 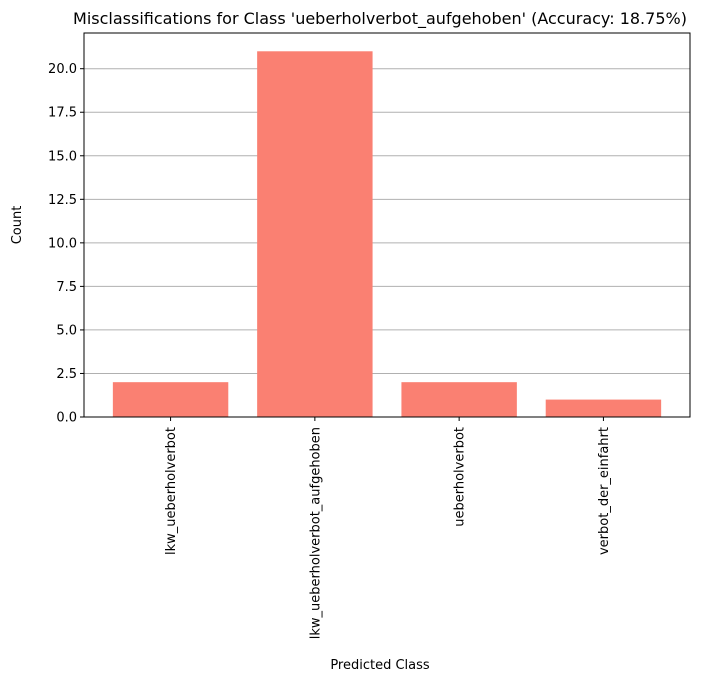 I want to click on y-tick-label: 20.0, so click(x=62, y=69).